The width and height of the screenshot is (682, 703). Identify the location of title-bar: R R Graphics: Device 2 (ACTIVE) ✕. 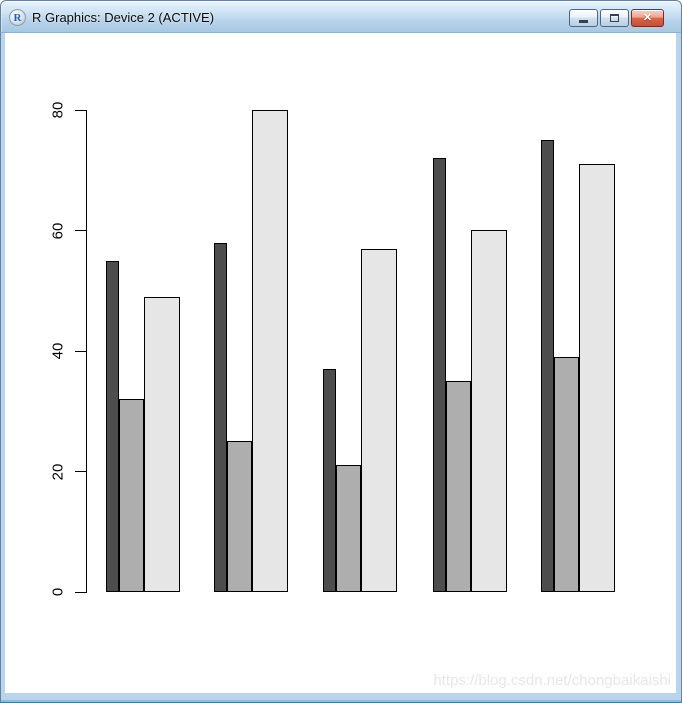
(341, 16).